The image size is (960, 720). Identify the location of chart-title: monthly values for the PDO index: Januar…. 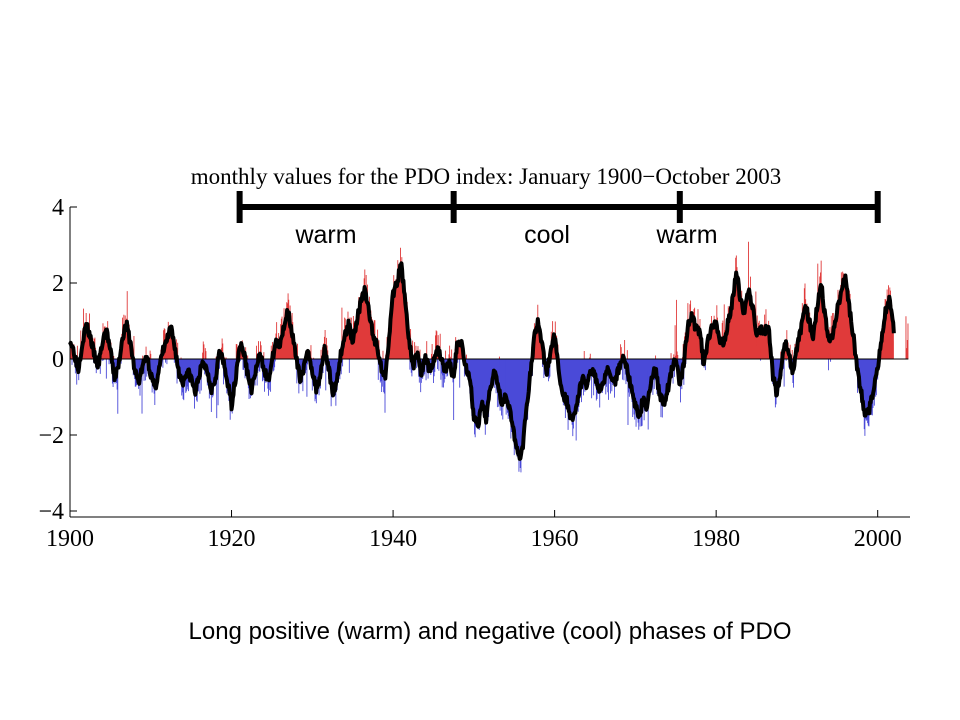
(486, 176).